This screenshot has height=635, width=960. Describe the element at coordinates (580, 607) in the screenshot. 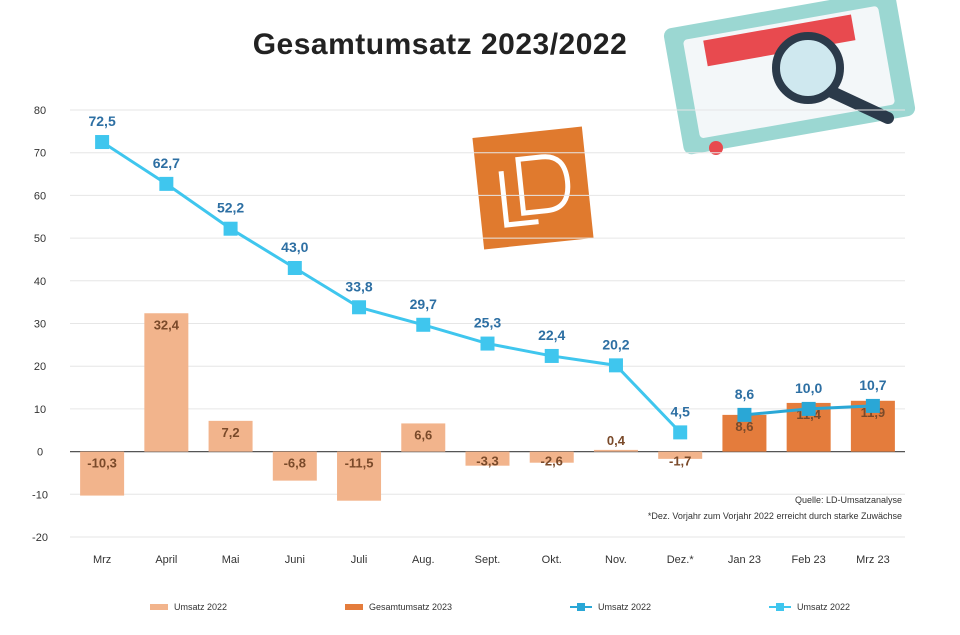

I see `legend-swatch-dark-line` at that location.